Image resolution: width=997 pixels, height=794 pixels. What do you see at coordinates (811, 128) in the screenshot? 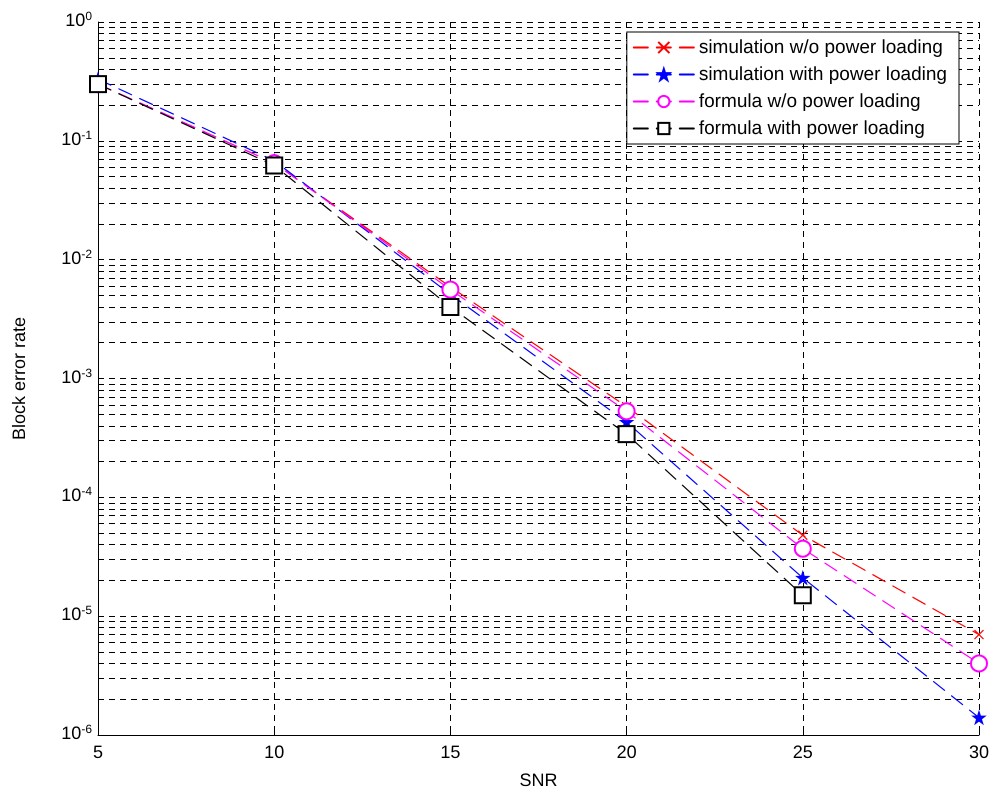
I see `legend-label: formula with power loading` at bounding box center [811, 128].